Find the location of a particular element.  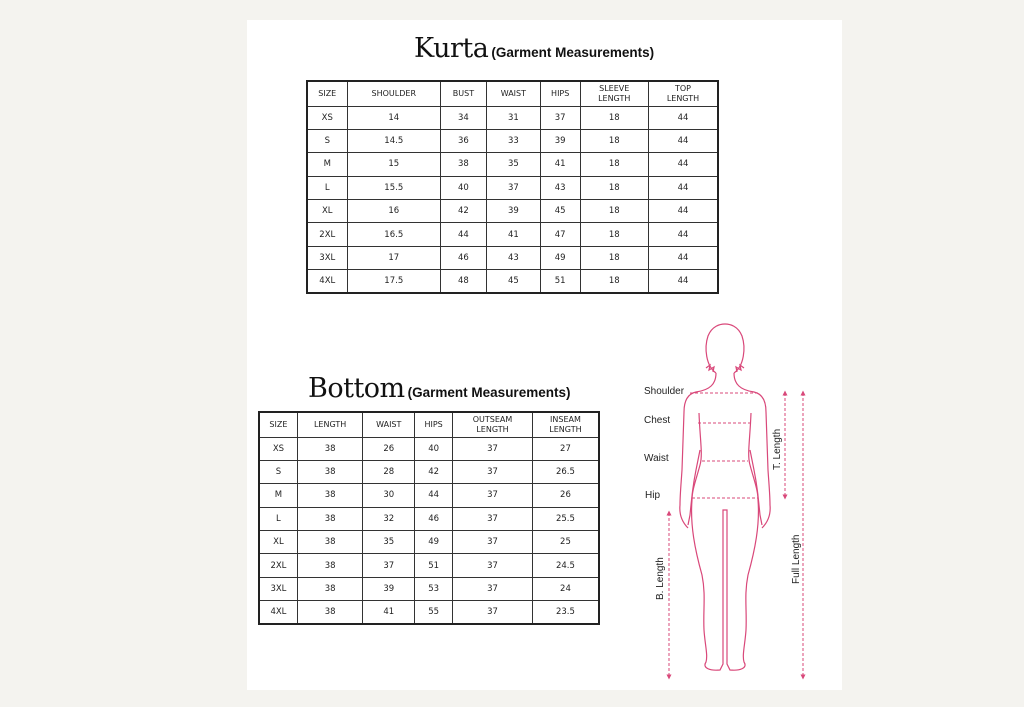

measurement-cell: 16 is located at coordinates (394, 211).